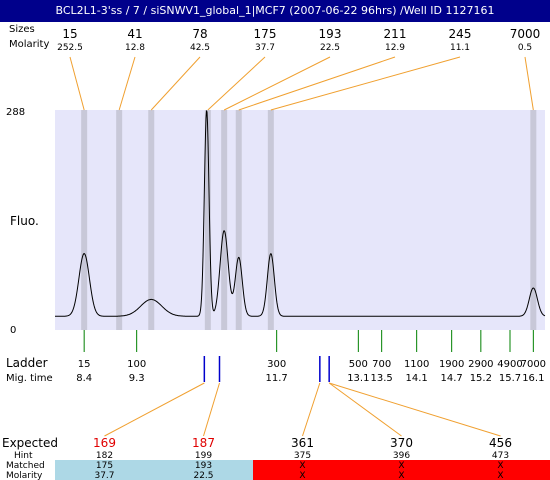 The width and height of the screenshot is (550, 480). I want to click on matched-molarity-value: 37.7, so click(104, 475).